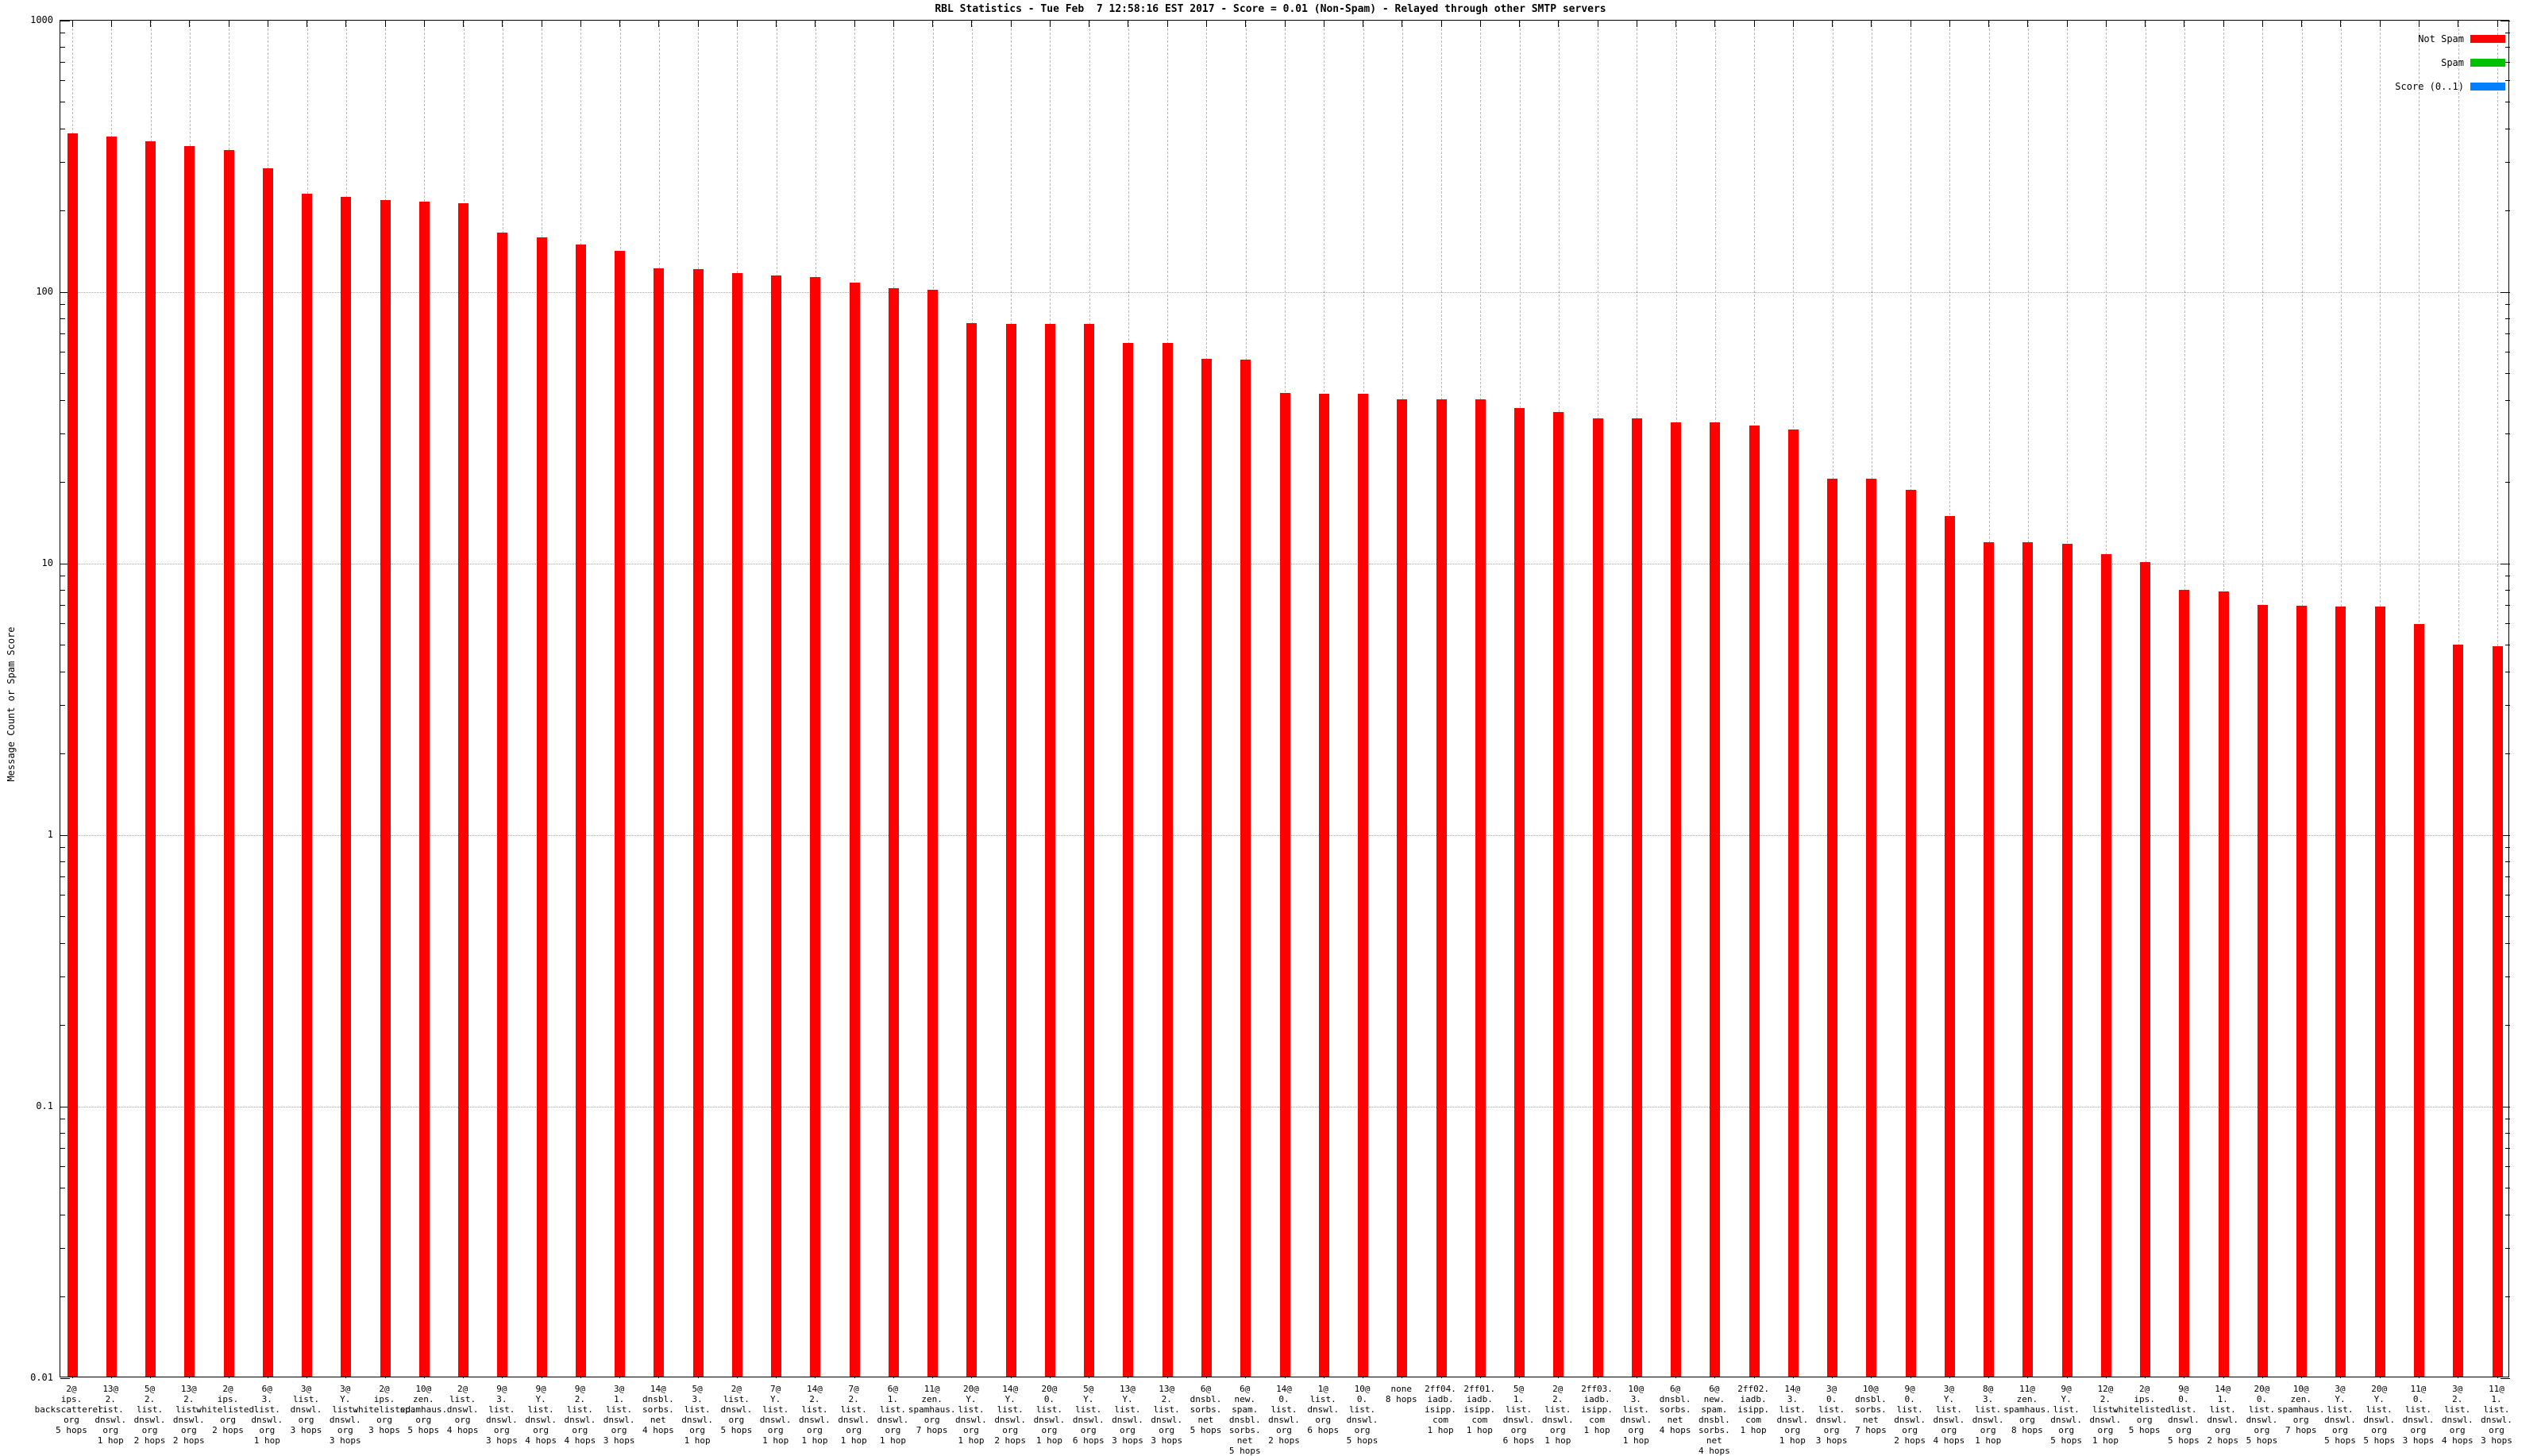  I want to click on x-tick-label: 2@ ips. whitelisted. org 2 hops, so click(228, 1409).